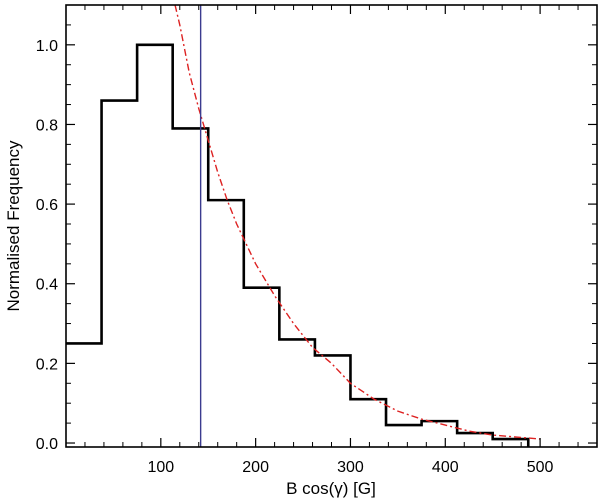 The image size is (600, 500). Describe the element at coordinates (47, 205) in the screenshot. I see `y-tick-label: 0.6` at that location.